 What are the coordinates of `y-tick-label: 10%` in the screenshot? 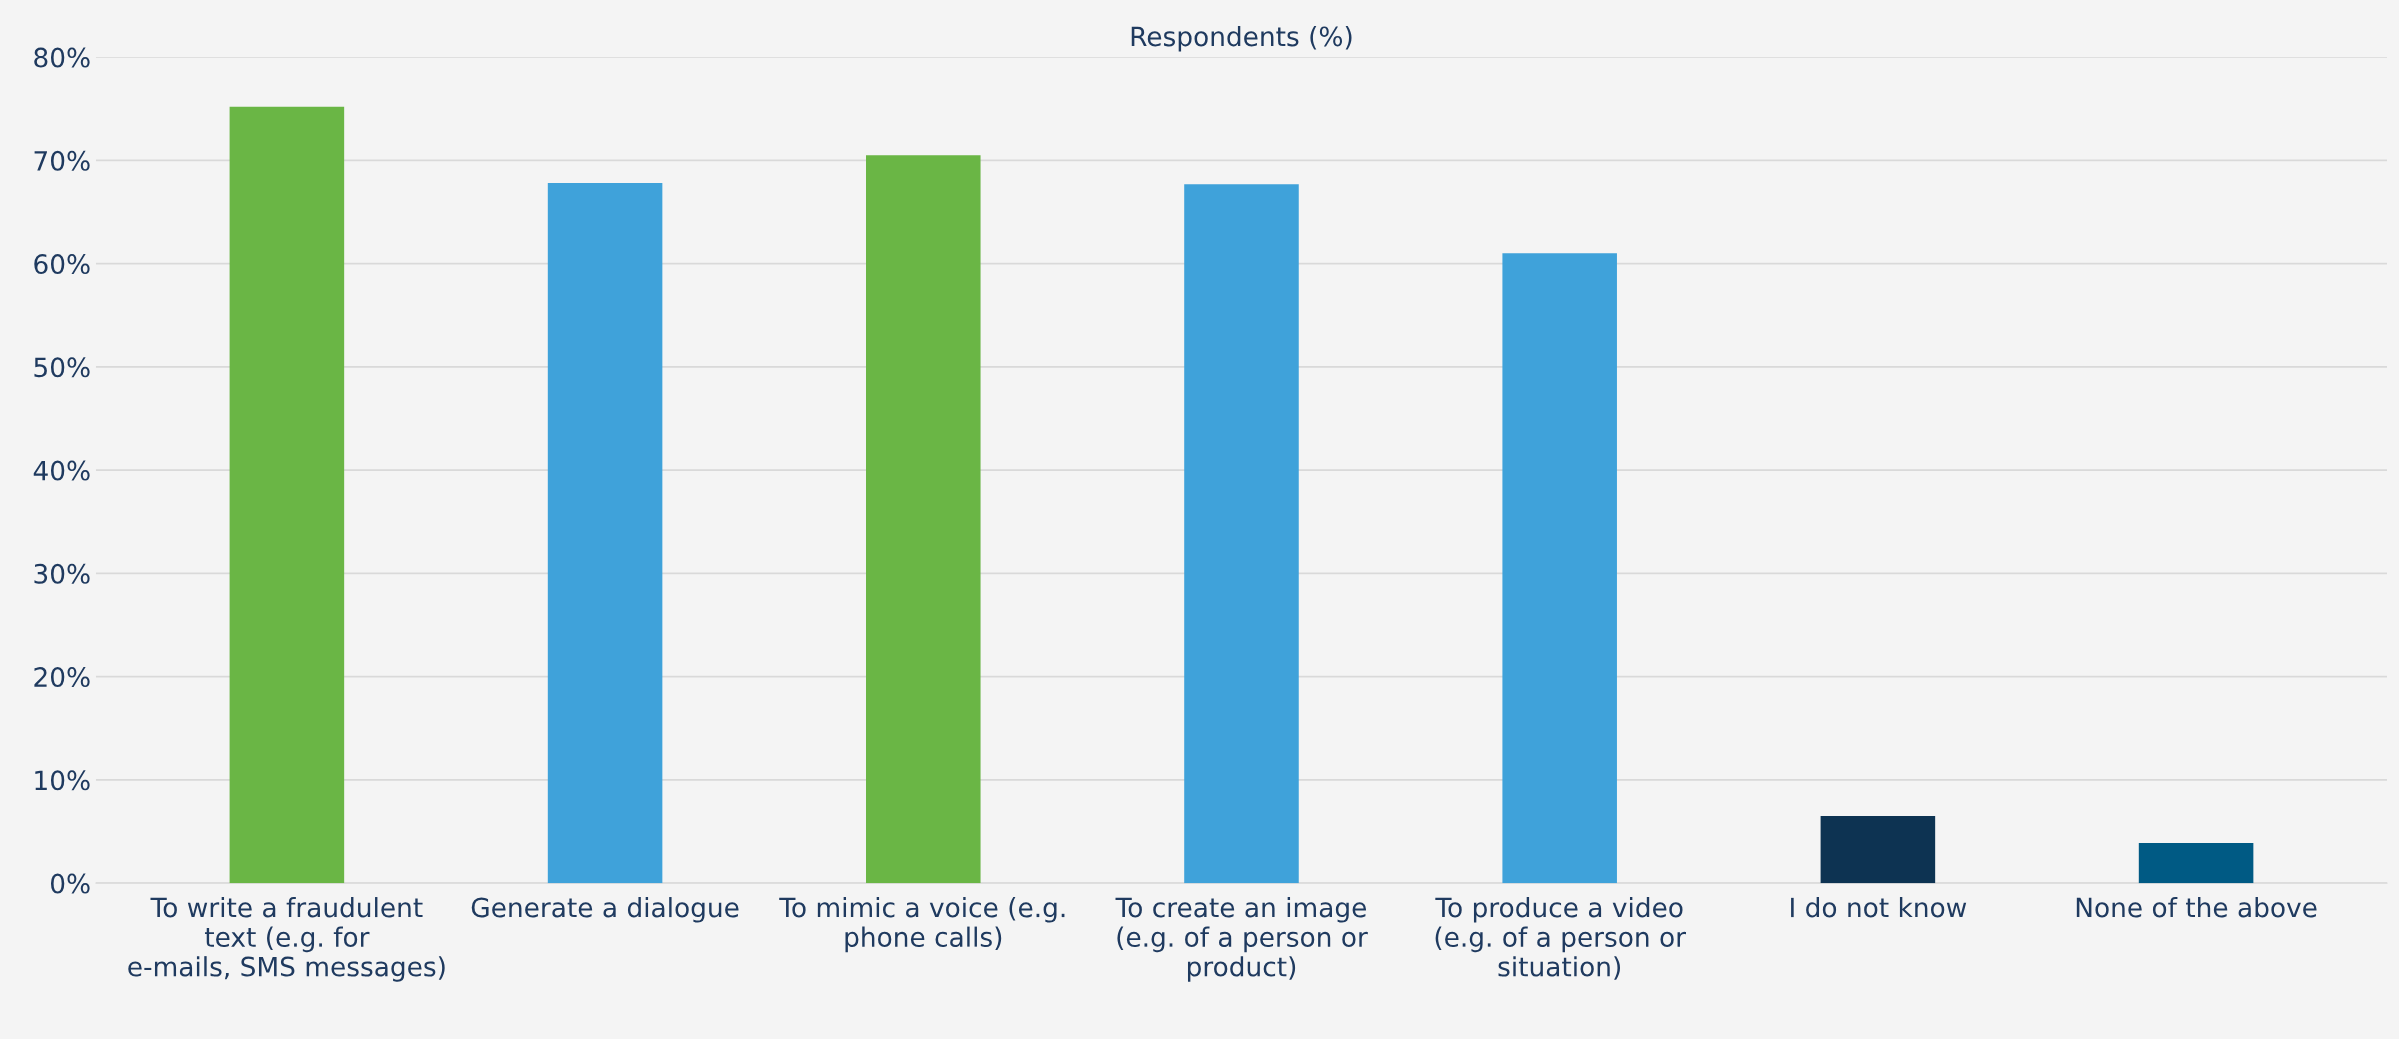 It's located at (62, 780).